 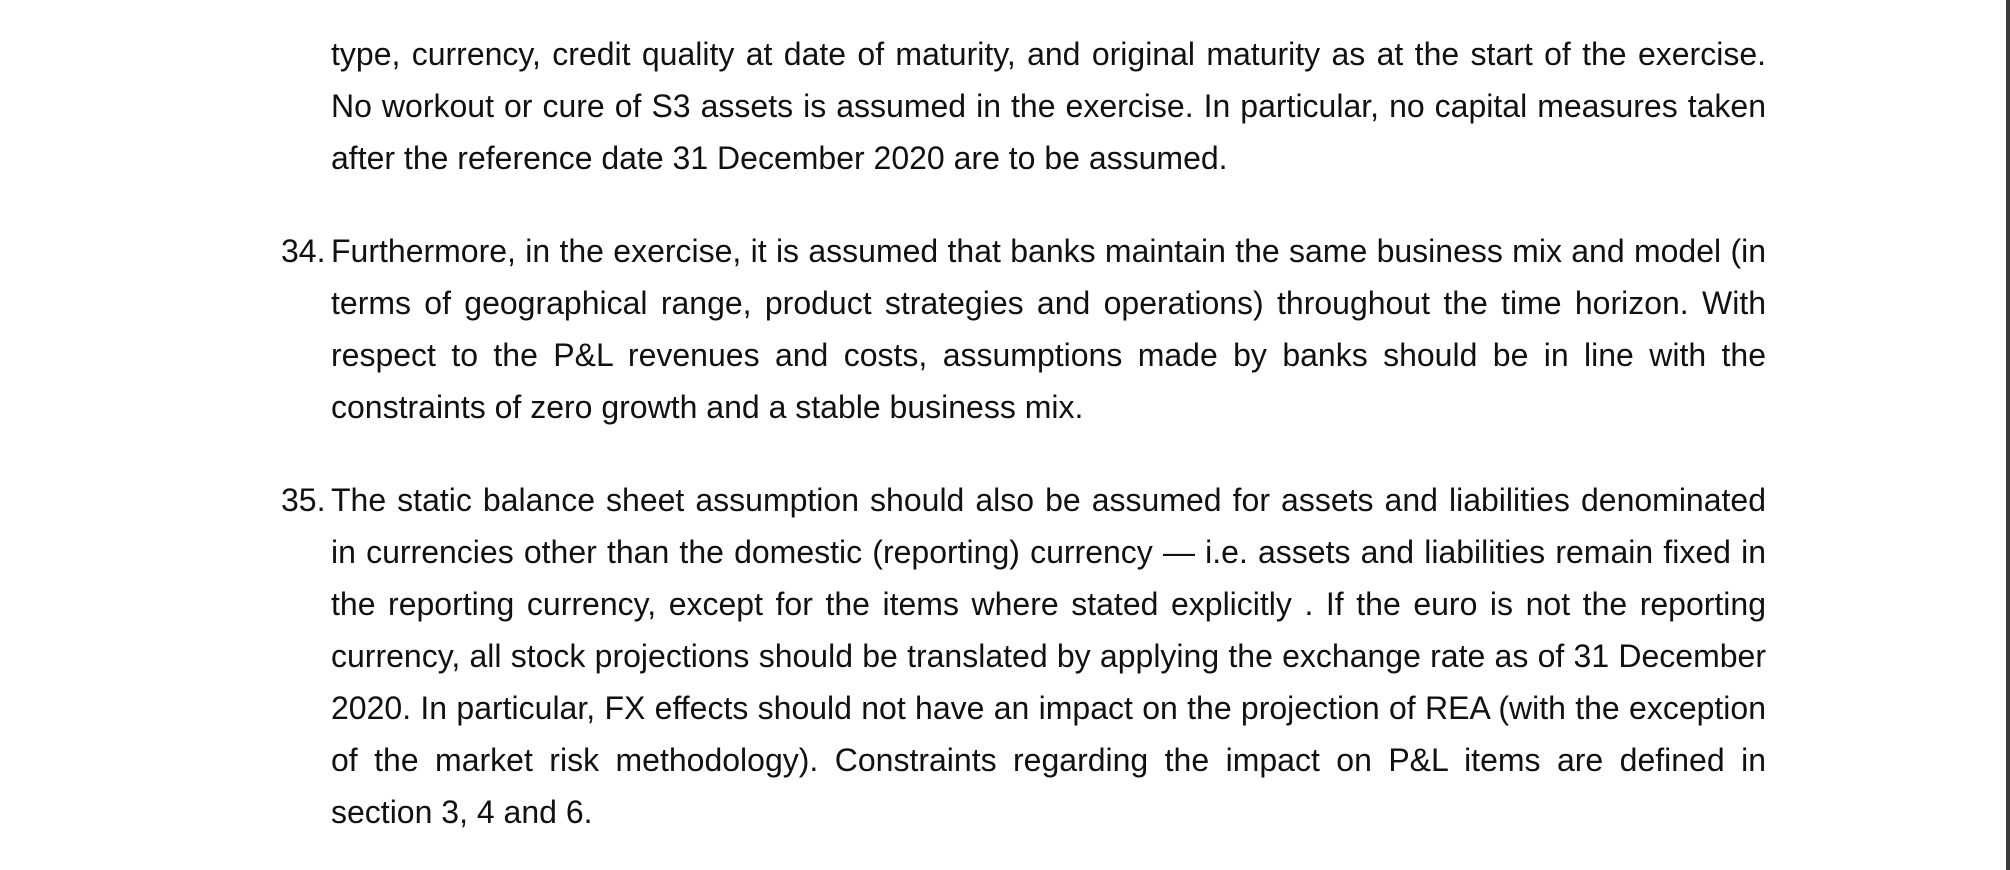 What do you see at coordinates (2008, 435) in the screenshot?
I see `window-edge-divider` at bounding box center [2008, 435].